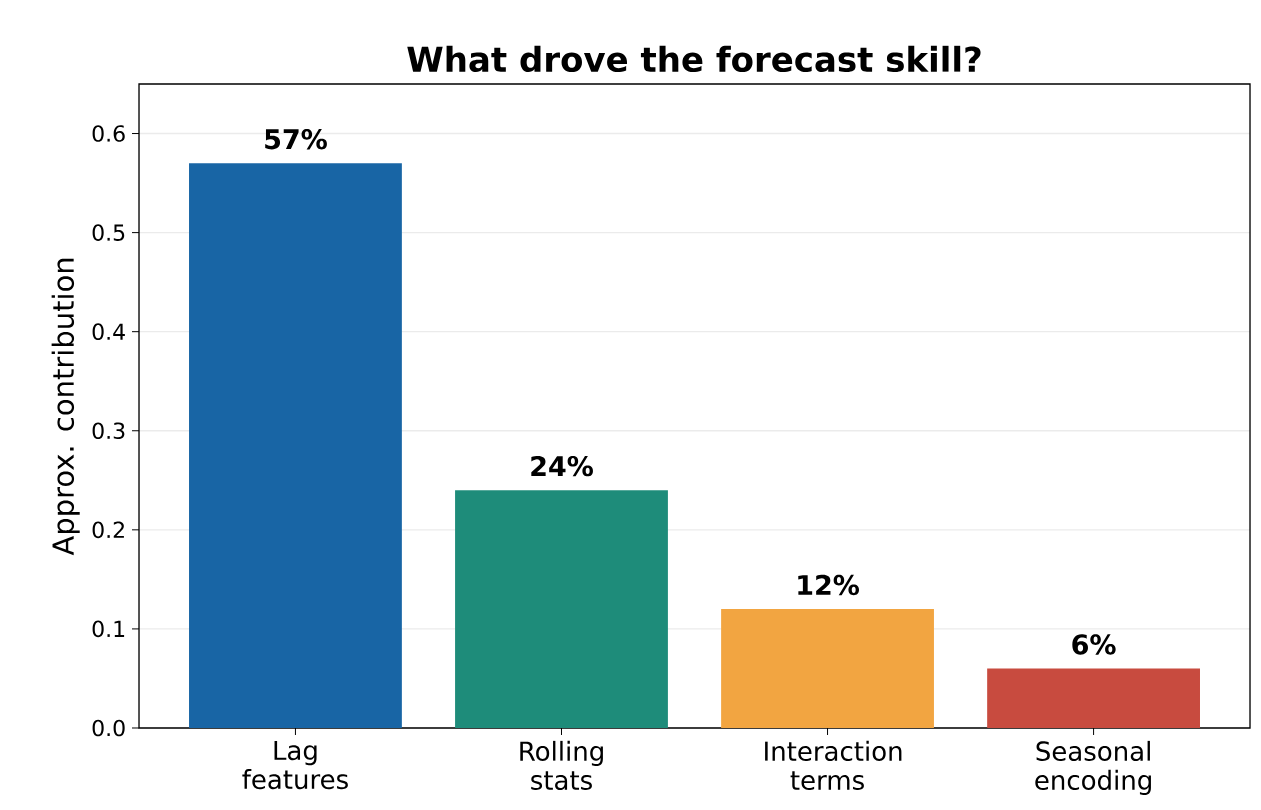 Image resolution: width=1261 pixels, height=810 pixels. What do you see at coordinates (833, 765) in the screenshot?
I see `x-tick-label: Interaction terms` at bounding box center [833, 765].